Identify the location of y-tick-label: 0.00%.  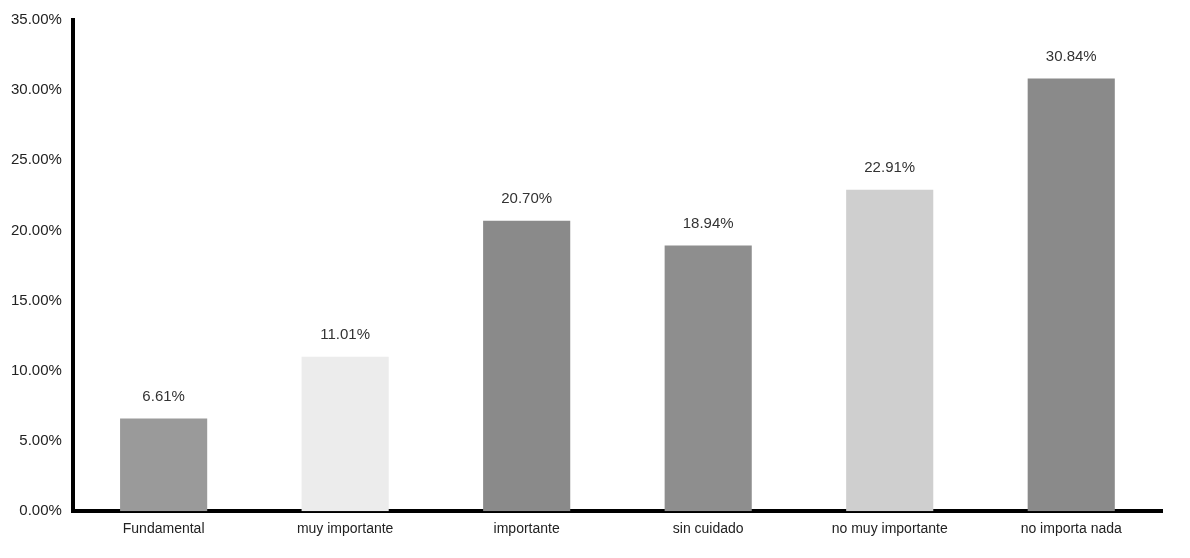
(40, 510).